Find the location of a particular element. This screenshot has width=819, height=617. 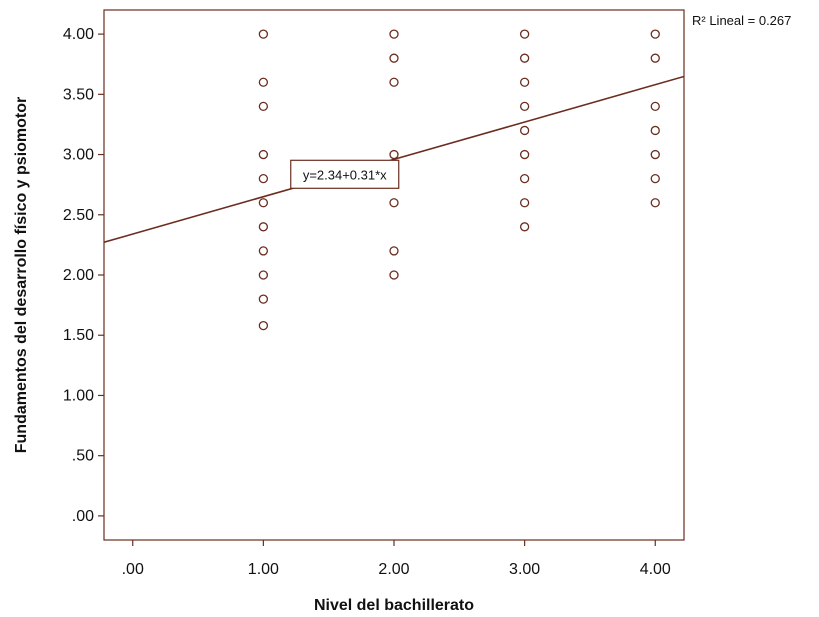

y-tick-label: 4.00 is located at coordinates (78, 34).